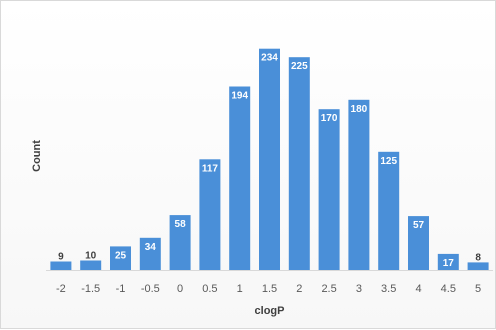 The image size is (496, 330). What do you see at coordinates (418, 289) in the screenshot?
I see `x-tick-label: 4` at bounding box center [418, 289].